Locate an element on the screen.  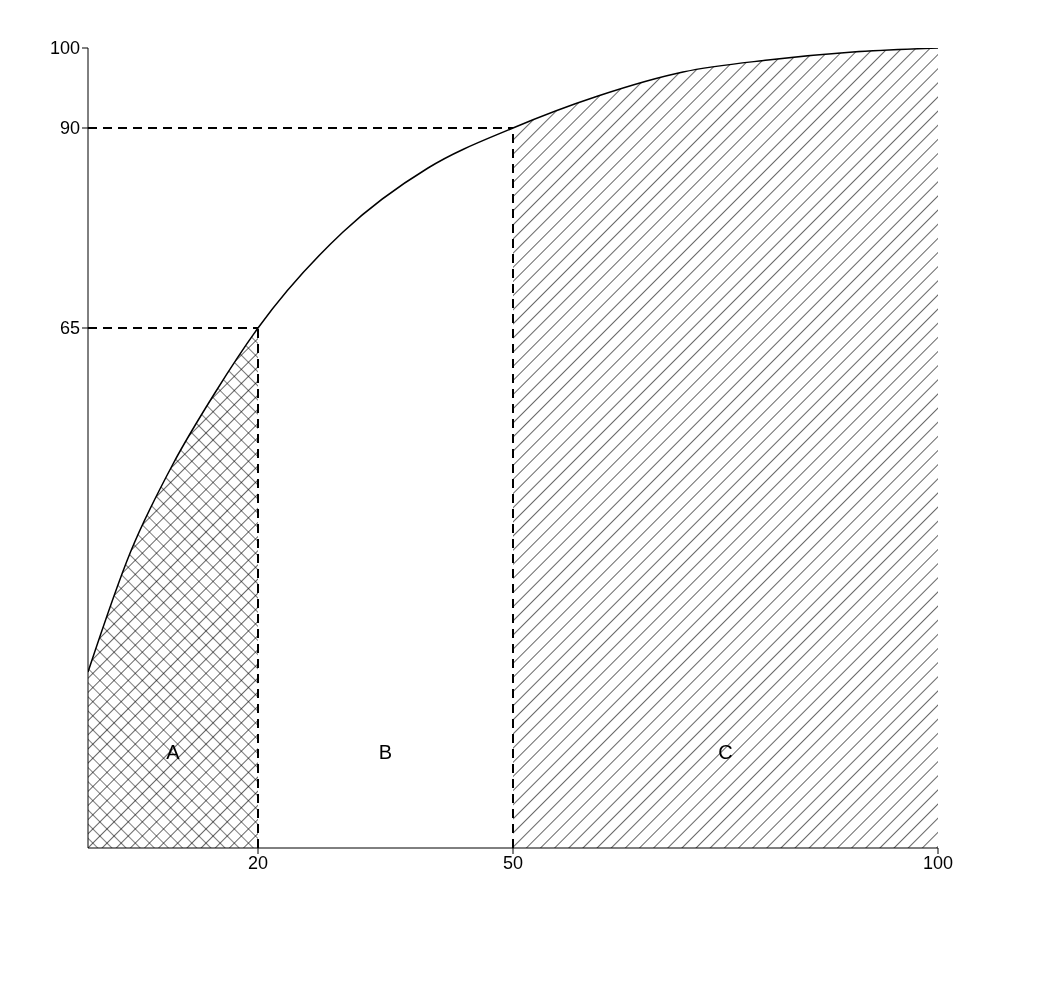
annotation: C is located at coordinates (725, 752).